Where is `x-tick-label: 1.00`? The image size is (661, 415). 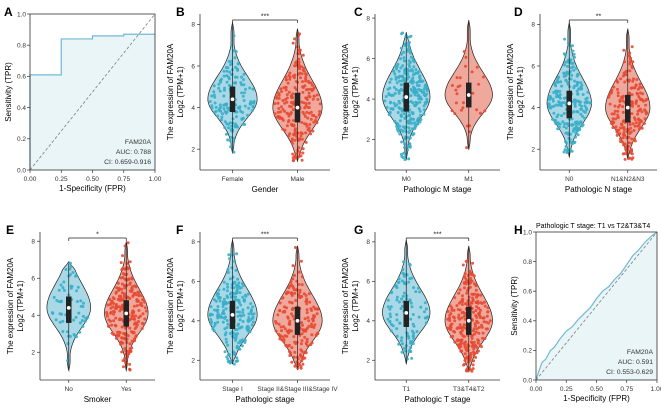
x-tick-label: 1.00 is located at coordinates (155, 179).